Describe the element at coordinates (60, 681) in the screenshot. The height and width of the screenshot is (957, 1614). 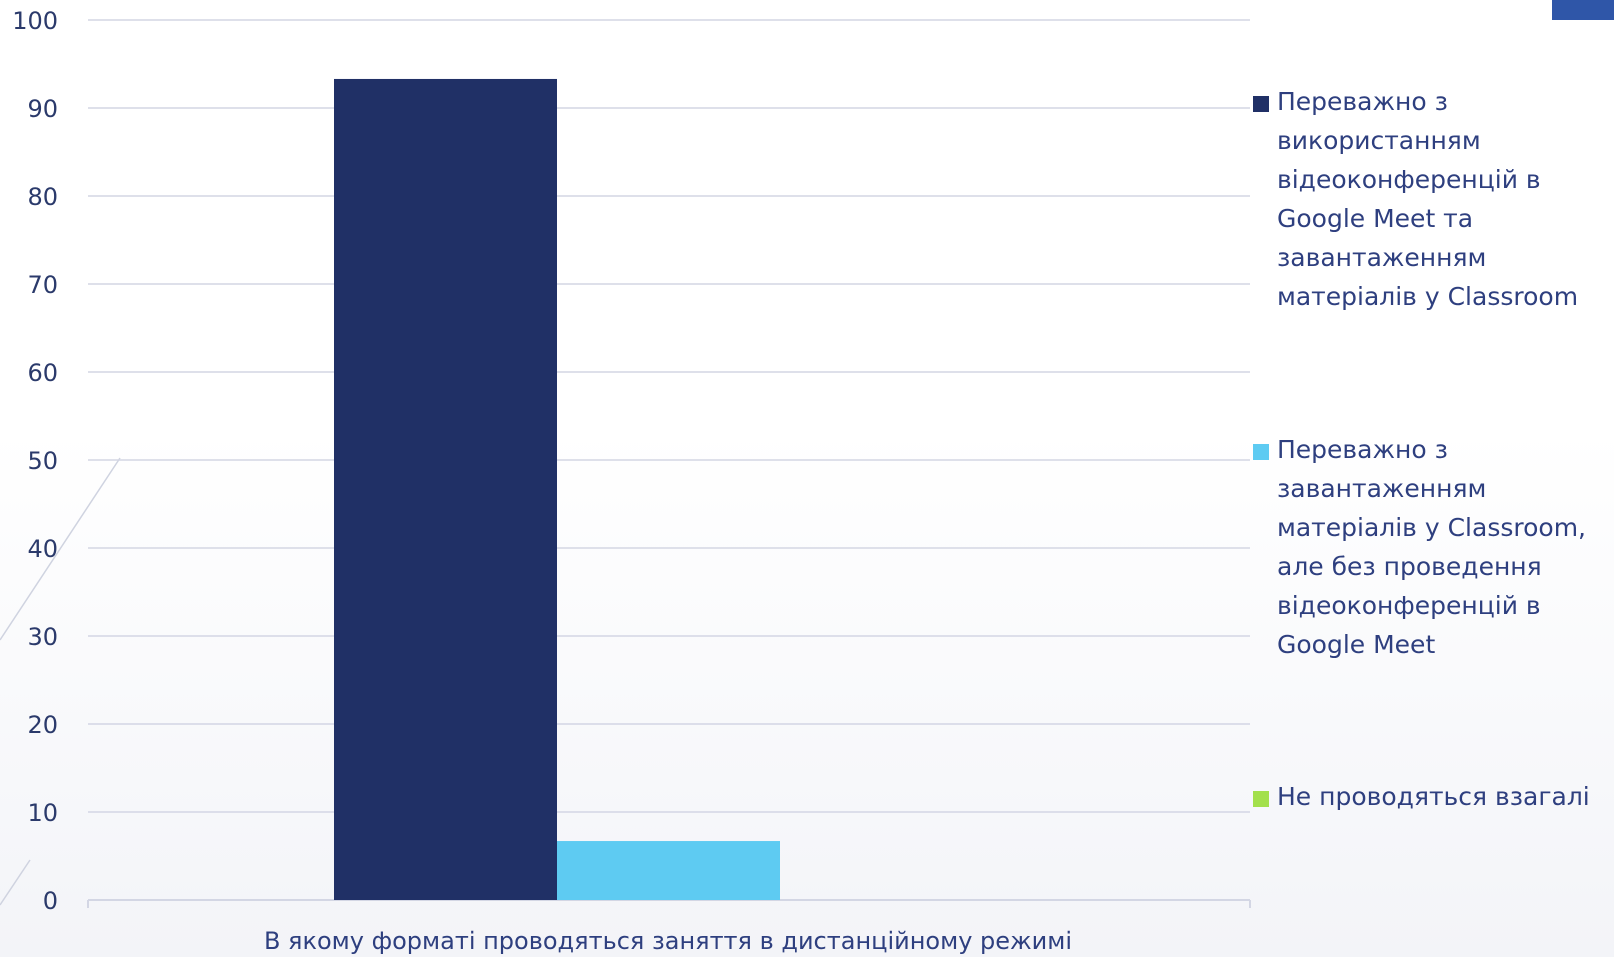
I see `decorative-lines` at that location.